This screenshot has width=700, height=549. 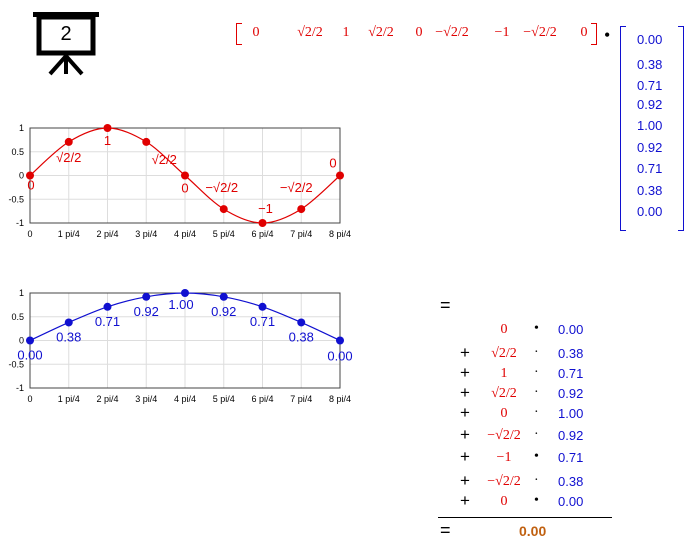 I want to click on column-vector-entry: 1.00, so click(x=650, y=125).